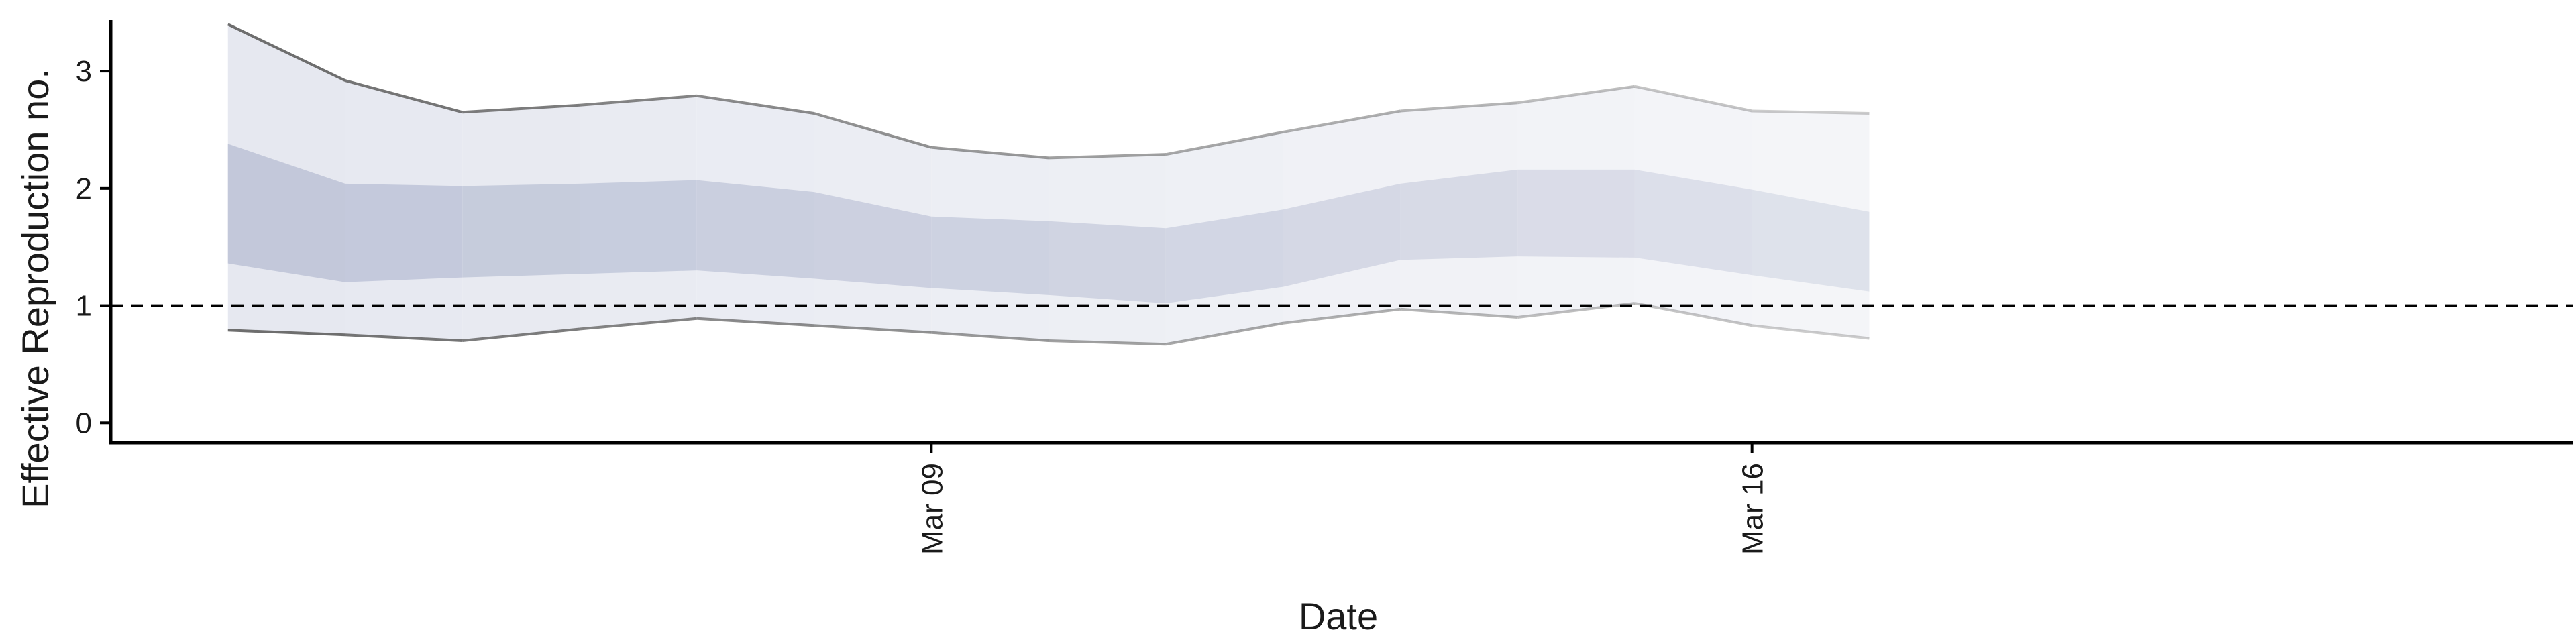  Describe the element at coordinates (84, 71) in the screenshot. I see `y-tick-label: 3` at that location.